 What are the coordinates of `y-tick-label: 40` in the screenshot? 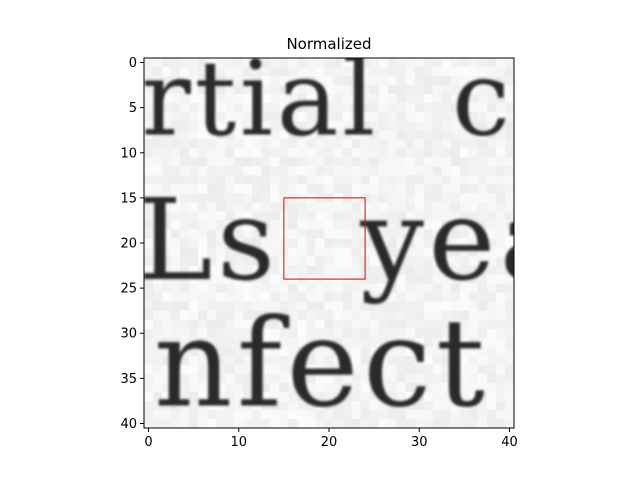 It's located at (128, 424).